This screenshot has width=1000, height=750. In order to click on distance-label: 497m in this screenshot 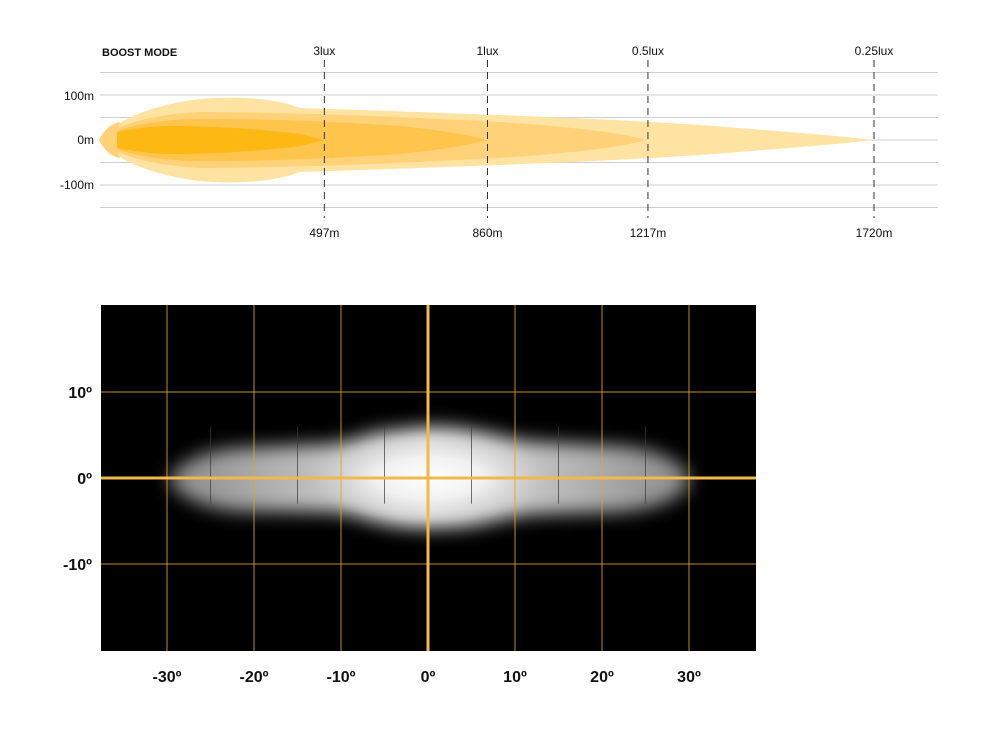, I will do `click(324, 233)`.